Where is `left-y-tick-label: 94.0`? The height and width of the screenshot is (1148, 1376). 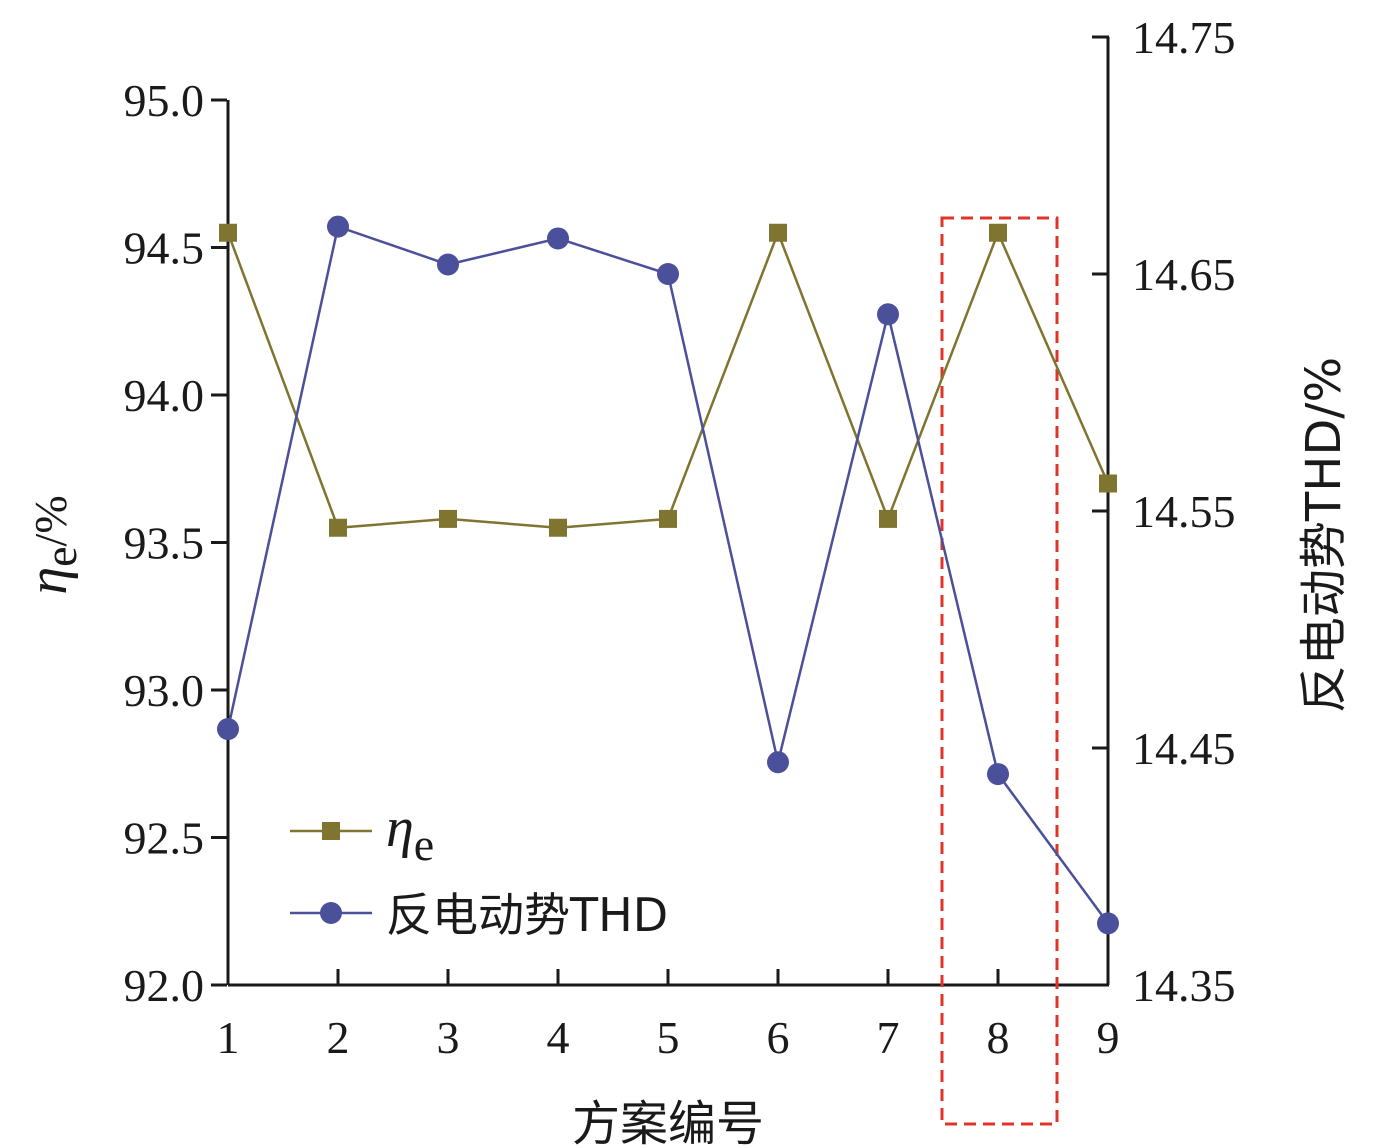 left-y-tick-label: 94.0 is located at coordinates (164, 395).